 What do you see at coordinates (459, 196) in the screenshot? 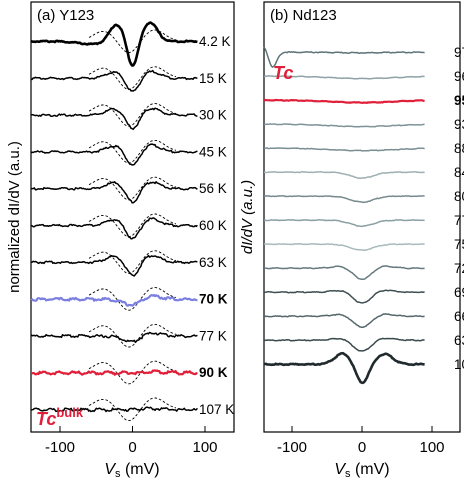
I see `series-temperature-label: 80 K` at bounding box center [459, 196].